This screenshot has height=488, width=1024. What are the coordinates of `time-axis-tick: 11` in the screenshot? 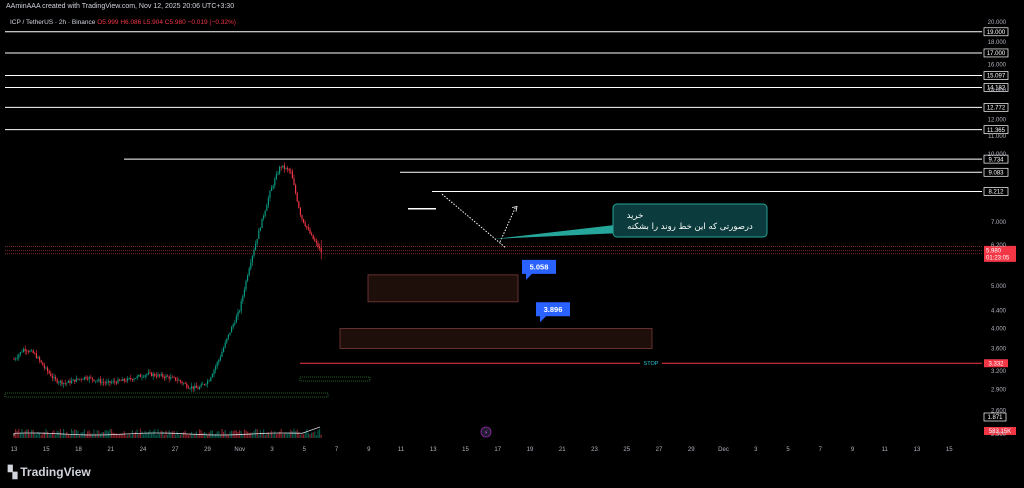 It's located at (885, 450).